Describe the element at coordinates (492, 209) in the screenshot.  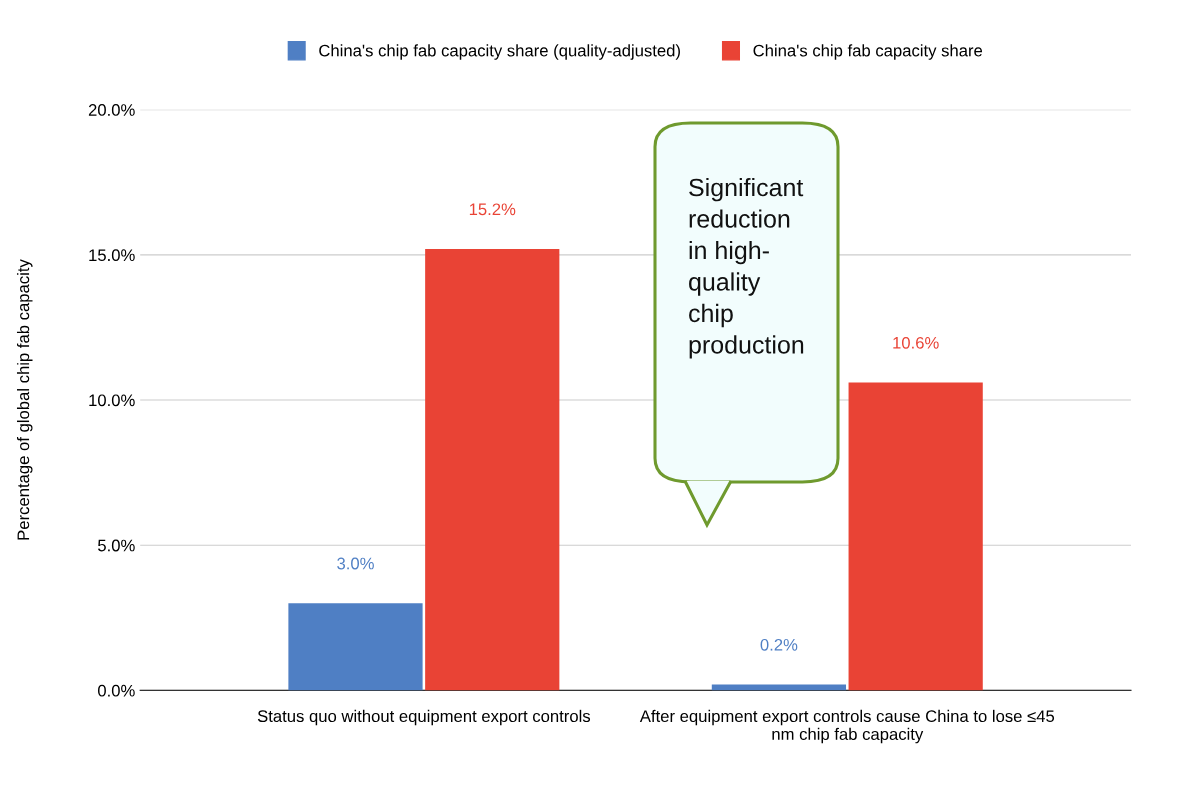
I see `data-label: 15.2%` at that location.